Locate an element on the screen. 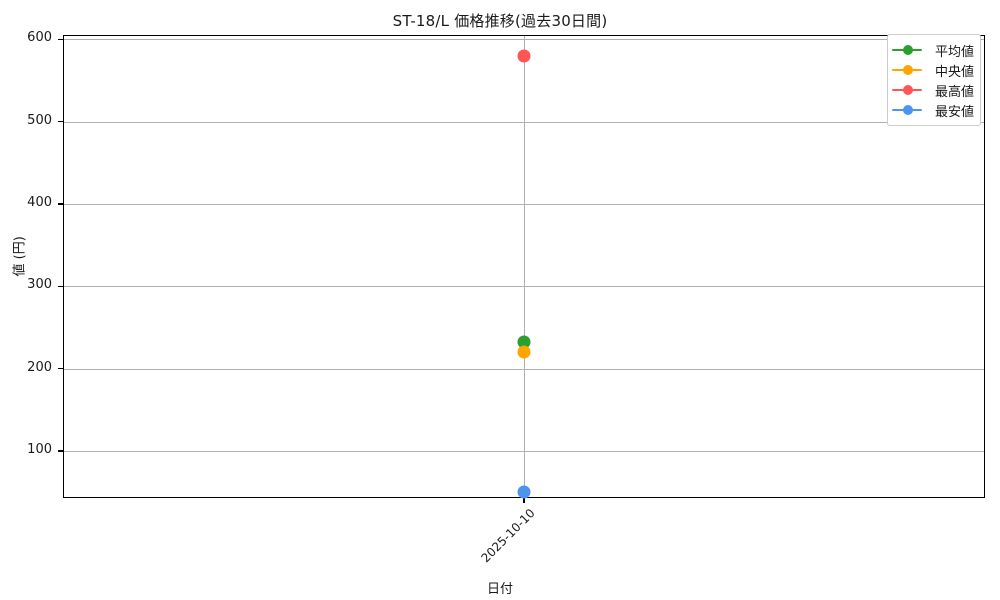 The width and height of the screenshot is (1000, 600). legend-marker-mean-icon is located at coordinates (907, 50).